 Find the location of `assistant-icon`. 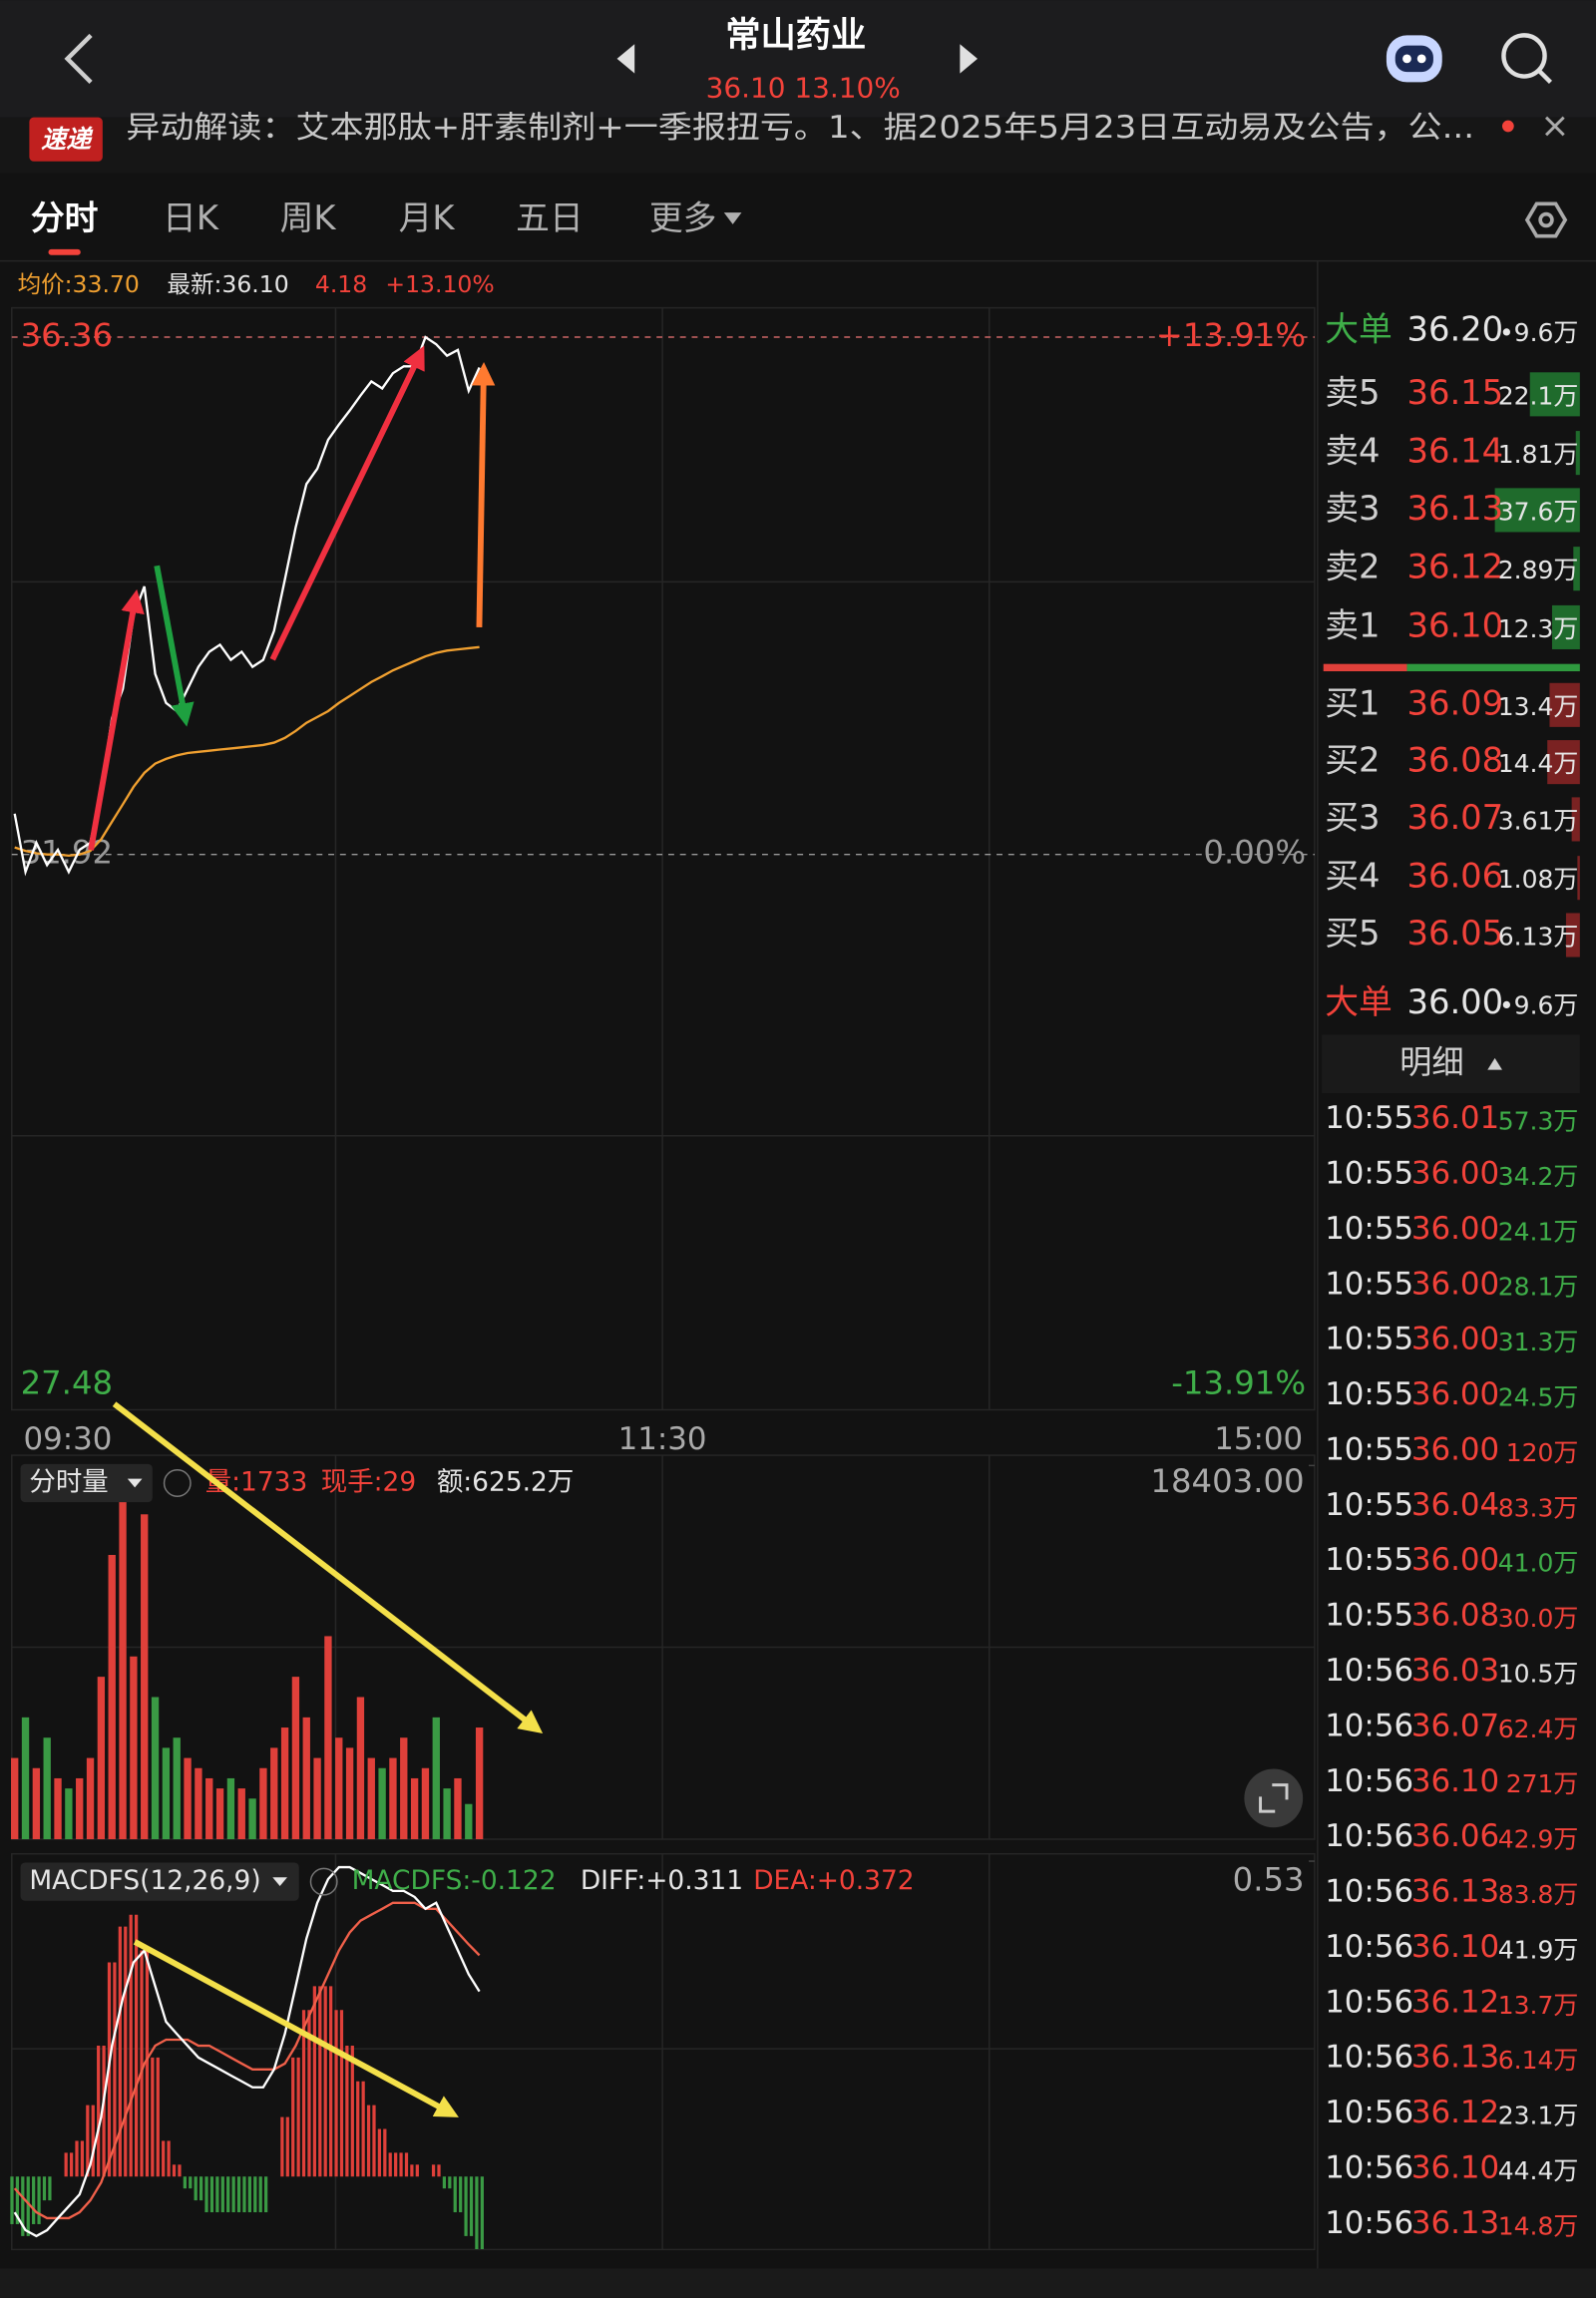

assistant-icon is located at coordinates (1414, 59).